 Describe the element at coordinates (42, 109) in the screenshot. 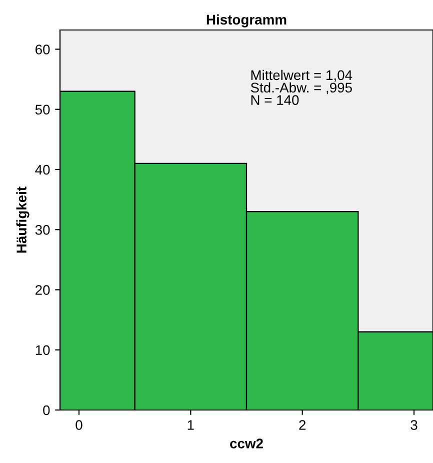

I see `y-tick-label: 50` at that location.